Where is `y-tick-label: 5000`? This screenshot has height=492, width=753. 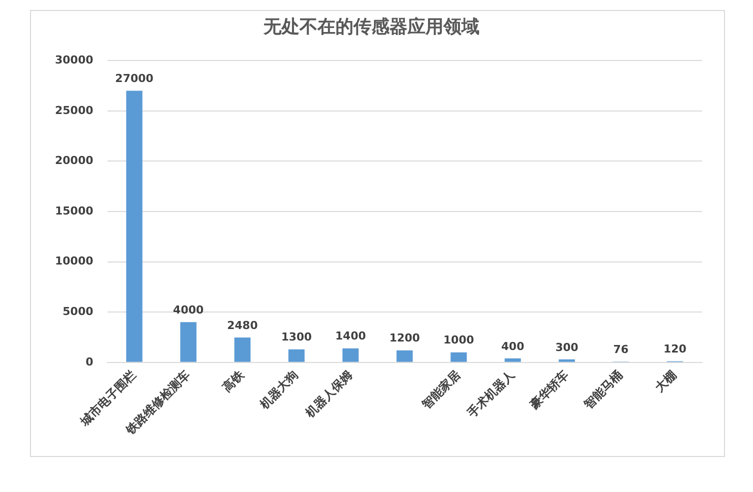 y-tick-label: 5000 is located at coordinates (78, 311).